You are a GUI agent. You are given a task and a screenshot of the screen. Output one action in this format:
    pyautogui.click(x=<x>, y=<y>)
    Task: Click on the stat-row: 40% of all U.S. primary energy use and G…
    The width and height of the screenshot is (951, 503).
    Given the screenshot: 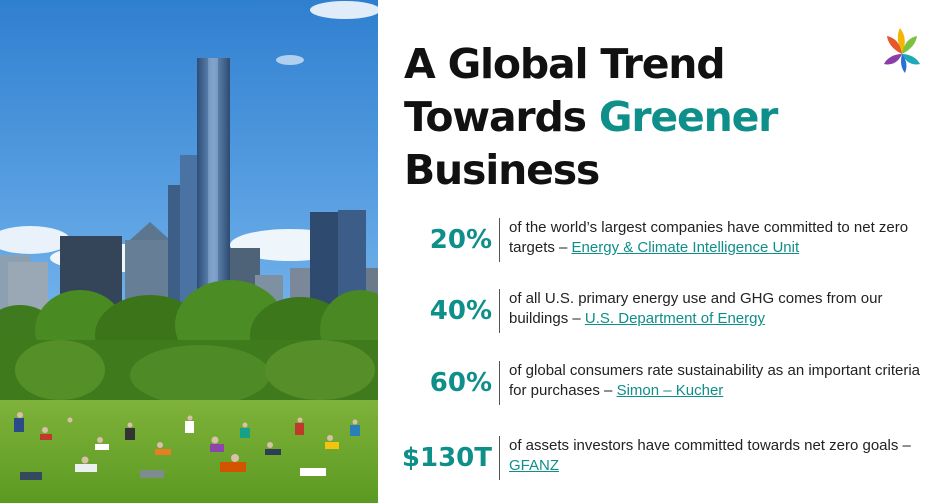 What is the action you would take?
    pyautogui.click(x=663, y=311)
    